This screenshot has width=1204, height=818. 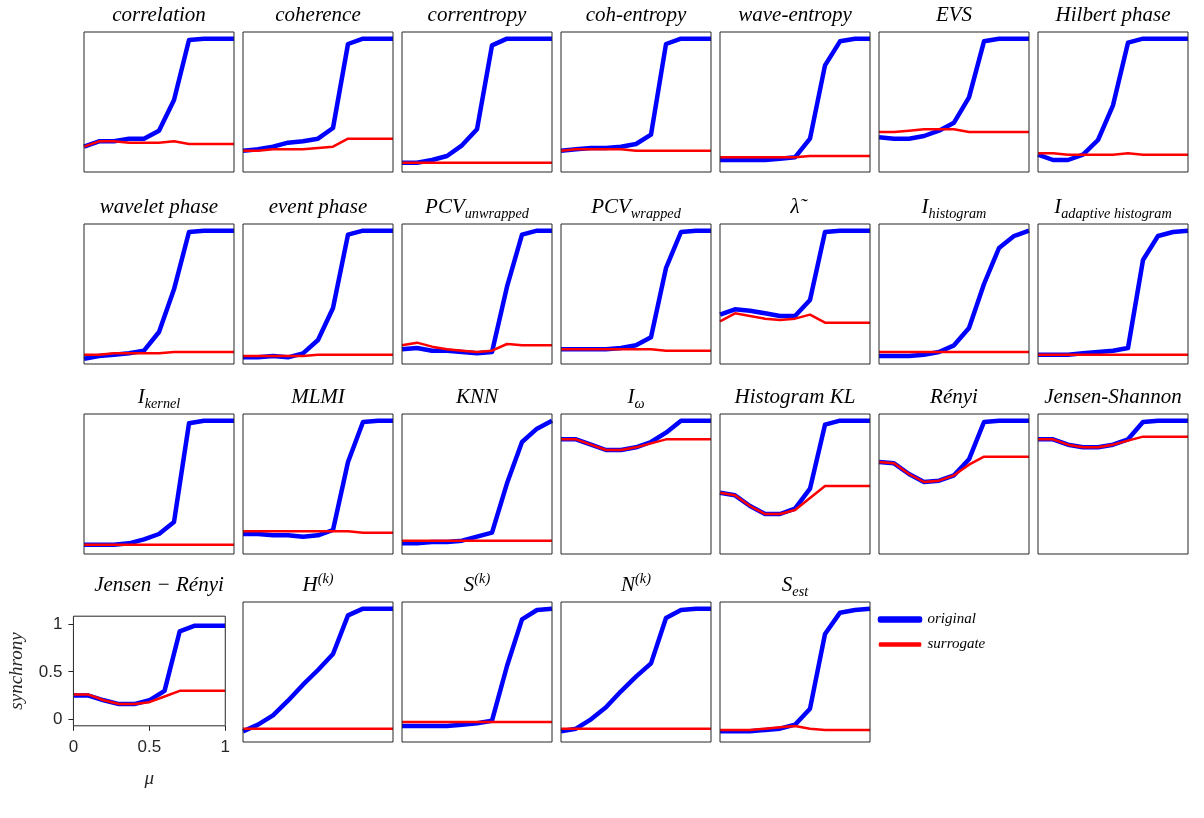 I want to click on chart-title: S$_{est}$, so click(x=795, y=585).